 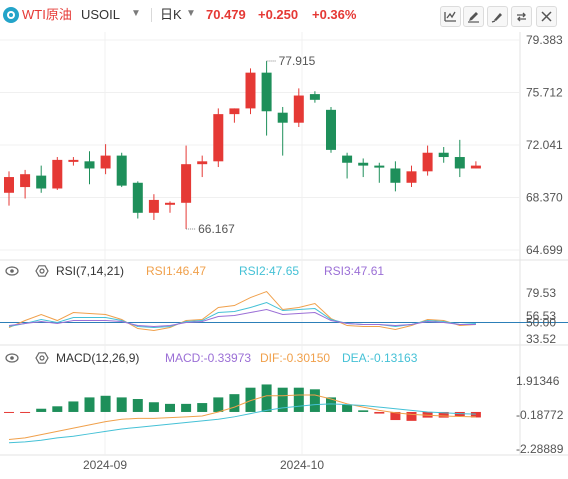 What do you see at coordinates (544, 93) in the screenshot?
I see `price-tick-label: 75.712` at bounding box center [544, 93].